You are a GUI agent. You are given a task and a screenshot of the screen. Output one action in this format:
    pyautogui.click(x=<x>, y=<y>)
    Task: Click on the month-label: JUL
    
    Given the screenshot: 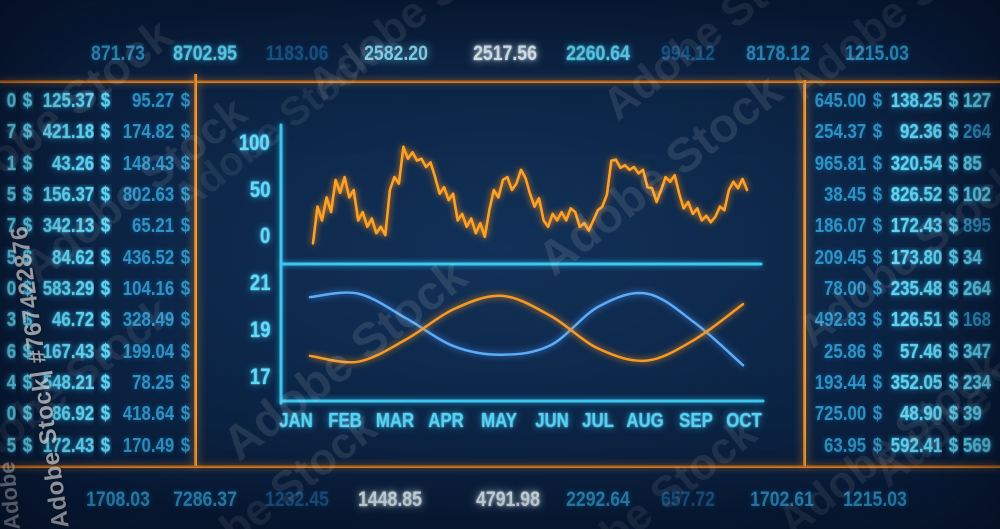 What is the action you would take?
    pyautogui.click(x=598, y=421)
    